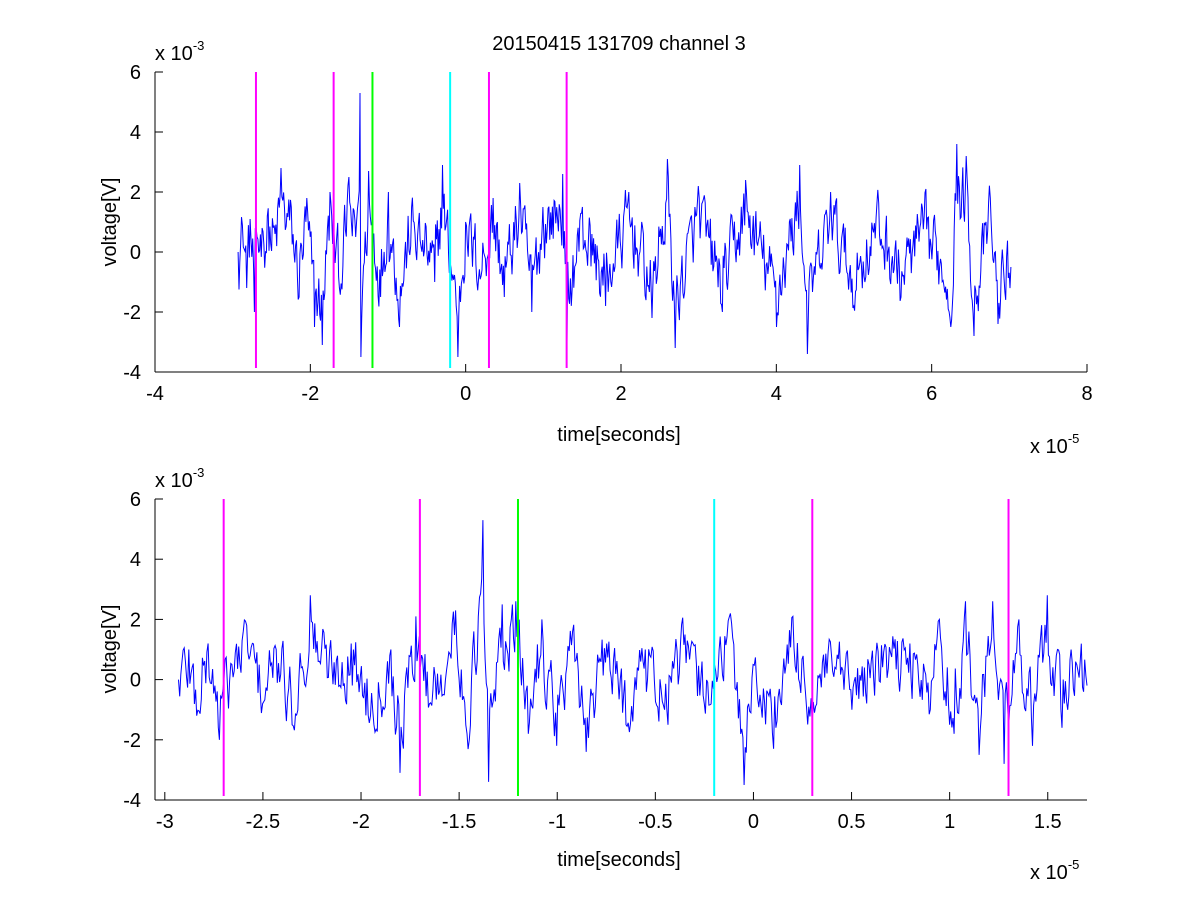 The image size is (1200, 901). Describe the element at coordinates (263, 822) in the screenshot. I see `bottom-x-tick-label: -2.5` at that location.